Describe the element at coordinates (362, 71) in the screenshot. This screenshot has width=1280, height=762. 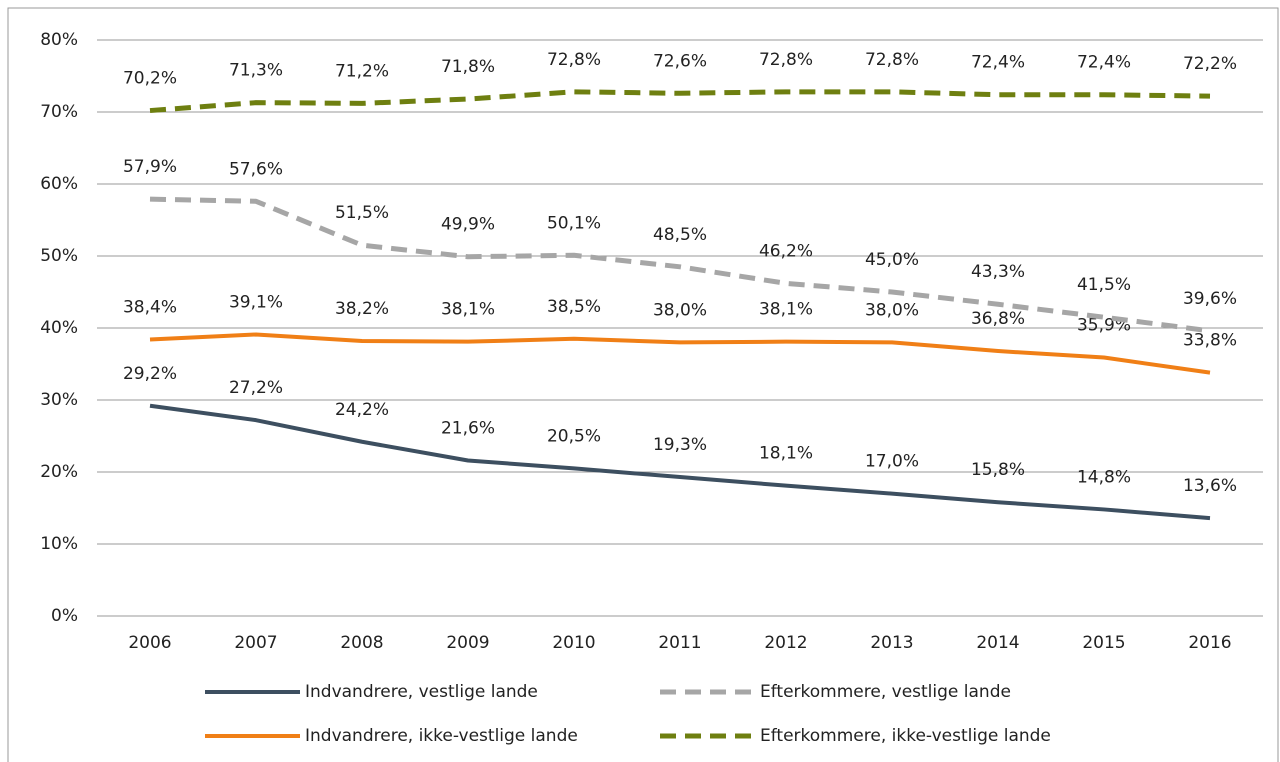
I see `data-label: 71,2%` at that location.